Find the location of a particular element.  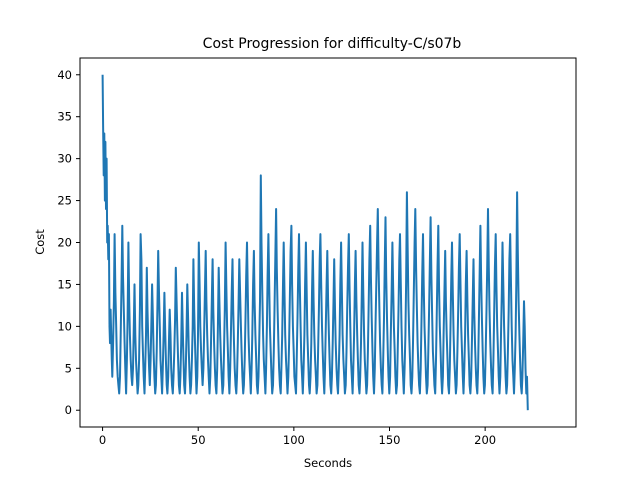

y-tick-label: 40 is located at coordinates (64, 75).